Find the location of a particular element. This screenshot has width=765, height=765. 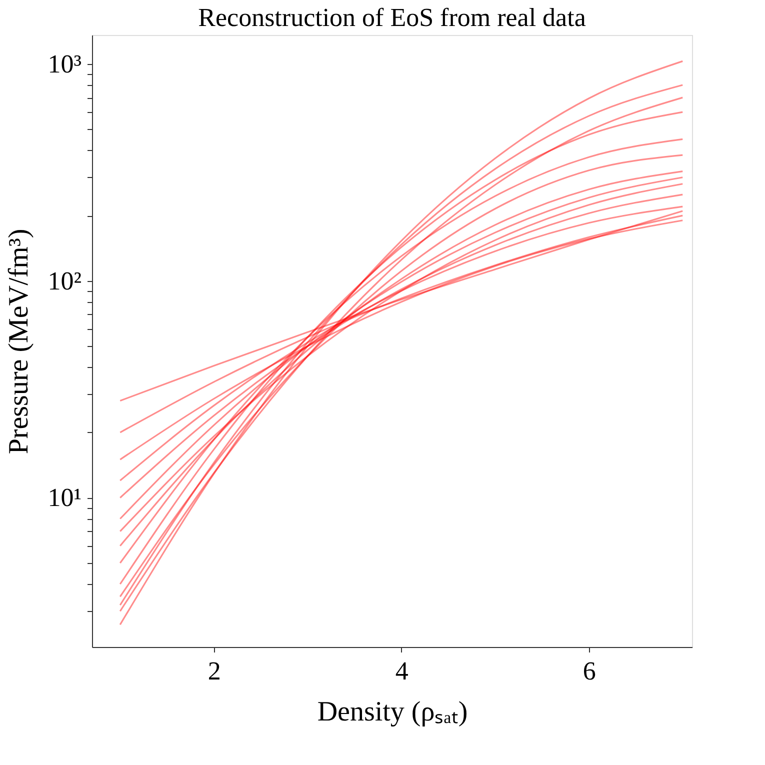

chart-title: Reconstruction of EoS from real data is located at coordinates (392, 17).